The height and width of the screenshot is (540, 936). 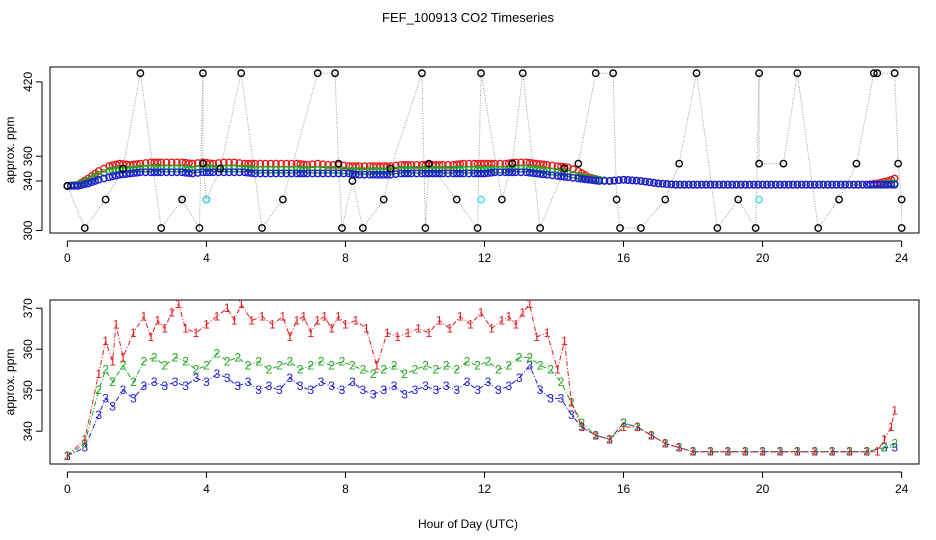 What do you see at coordinates (67, 258) in the screenshot?
I see `top-x-tick-label: 0` at bounding box center [67, 258].